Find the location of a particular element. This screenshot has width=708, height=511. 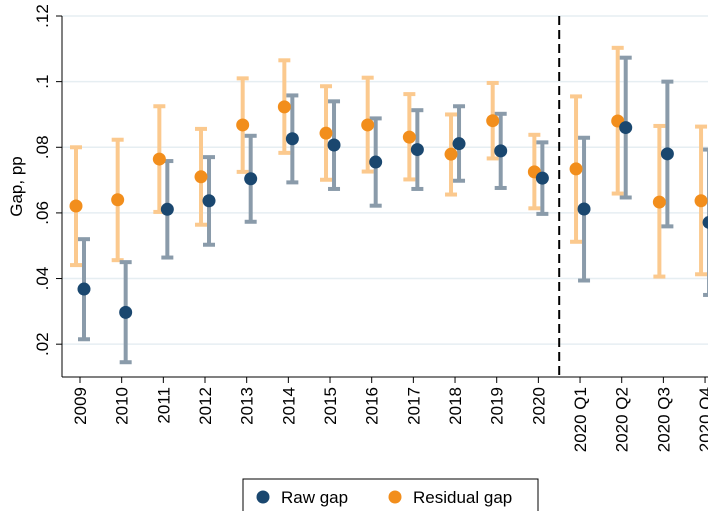

x-tick-label: 2017 is located at coordinates (413, 406).